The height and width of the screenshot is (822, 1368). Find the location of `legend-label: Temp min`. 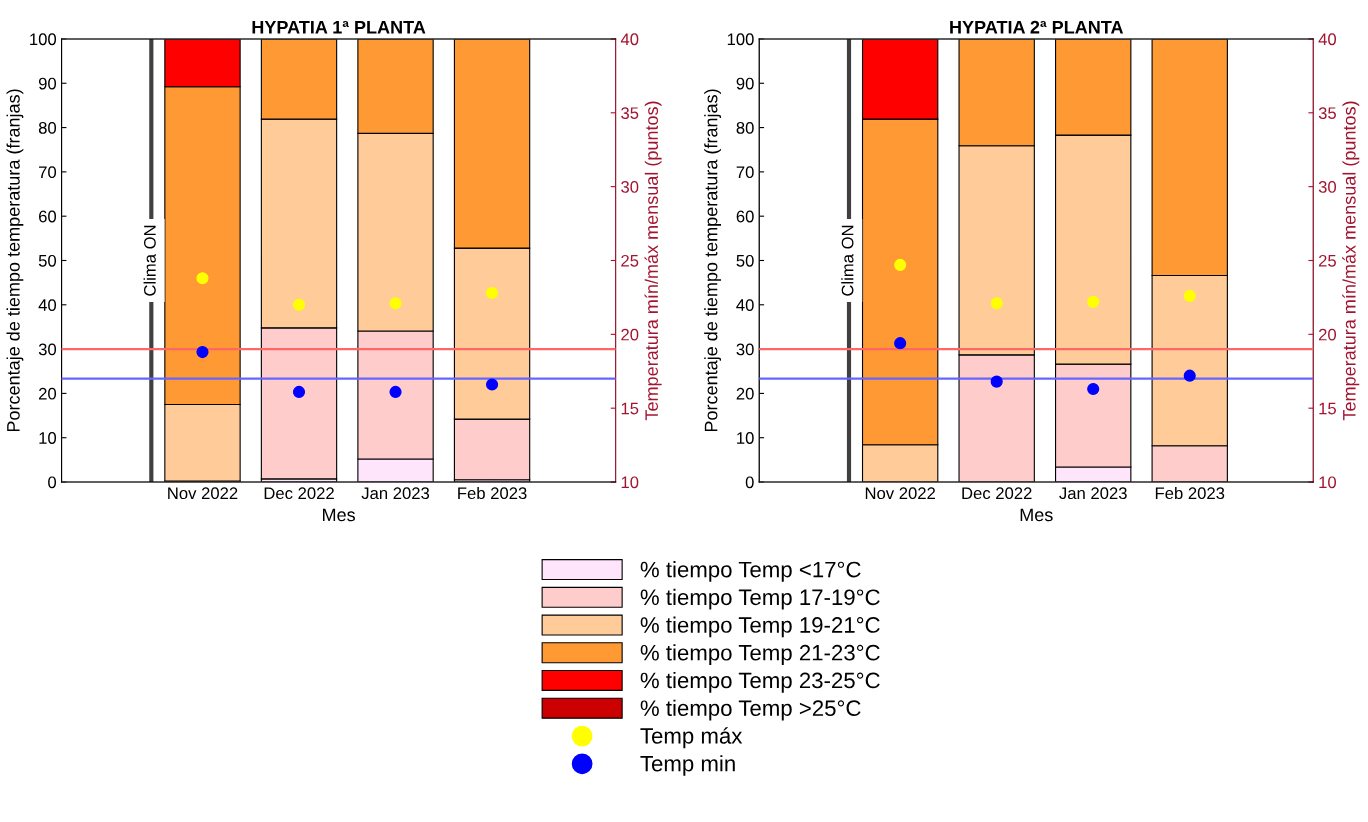

legend-label: Temp min is located at coordinates (687, 765).